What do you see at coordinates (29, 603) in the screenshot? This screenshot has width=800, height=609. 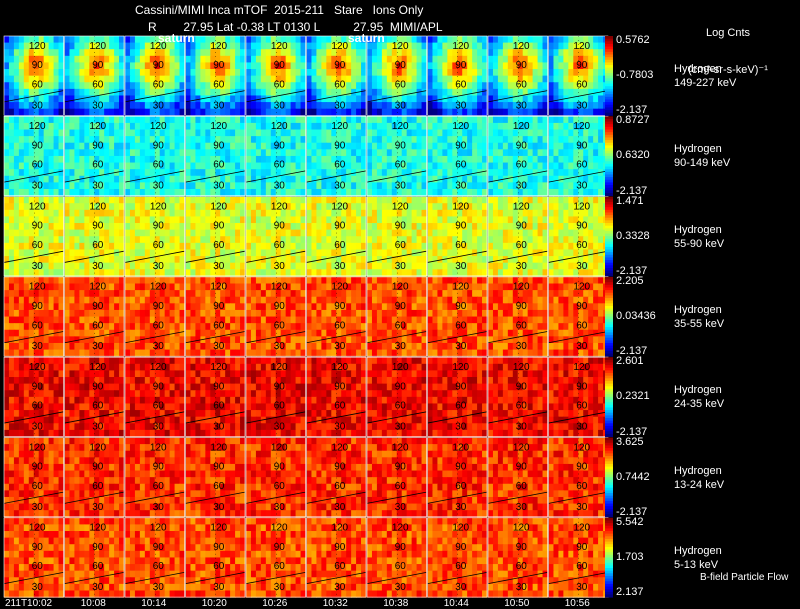 I see `time-label: 211T10:02` at bounding box center [29, 603].